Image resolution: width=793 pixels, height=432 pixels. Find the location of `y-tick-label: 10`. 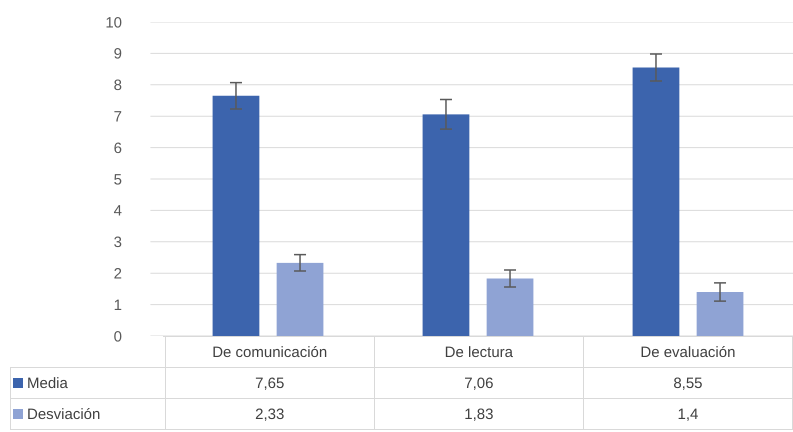

y-tick-label: 10 is located at coordinates (113, 23).